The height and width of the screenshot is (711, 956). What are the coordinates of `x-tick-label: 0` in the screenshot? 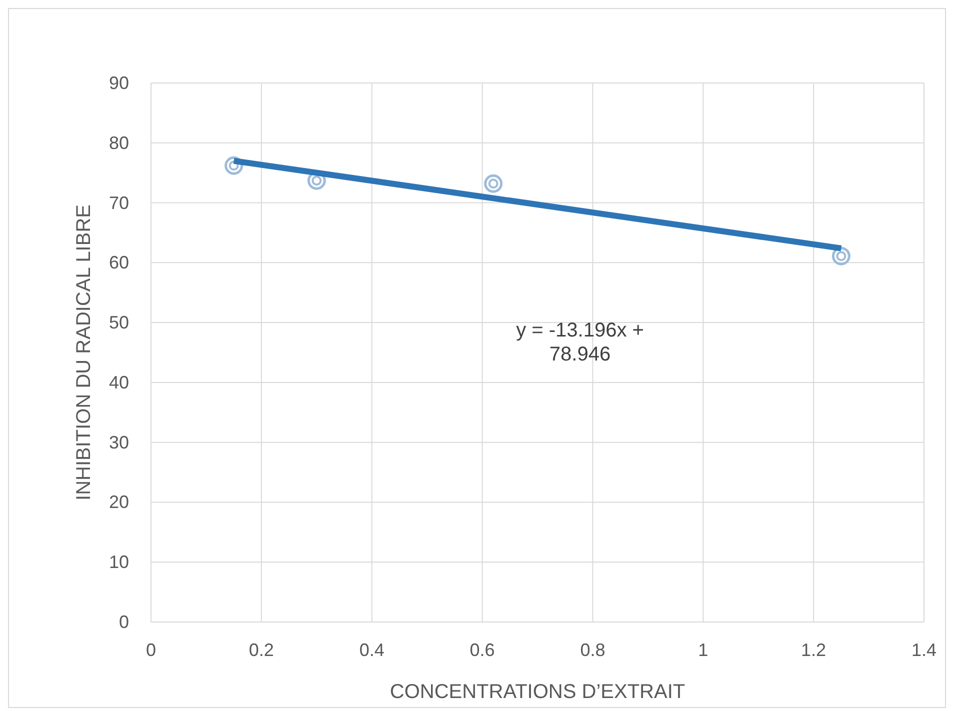 It's located at (151, 650).